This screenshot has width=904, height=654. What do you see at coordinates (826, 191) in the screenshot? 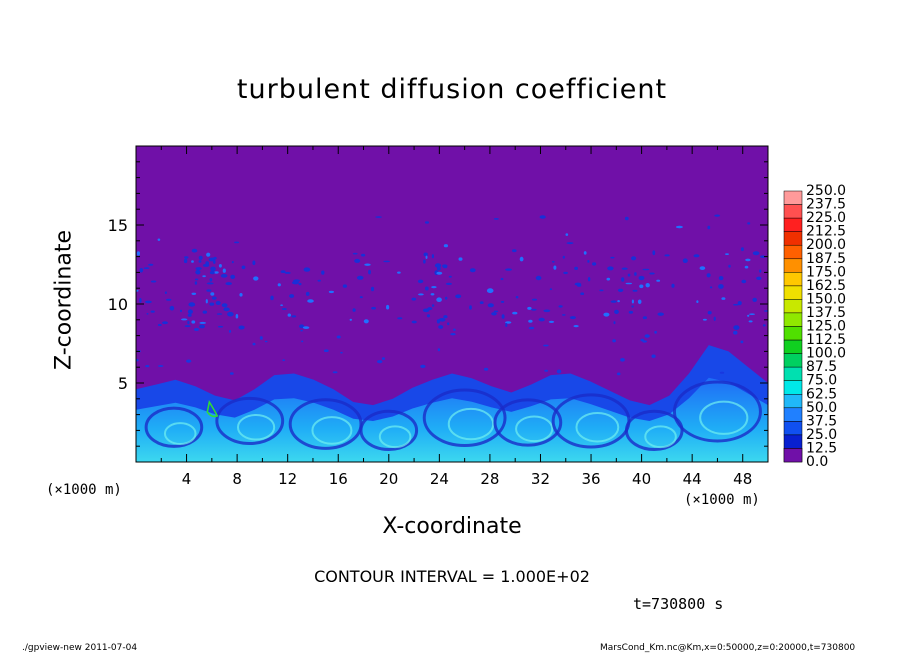
I see `colorbar-label: 250.0` at bounding box center [826, 191].